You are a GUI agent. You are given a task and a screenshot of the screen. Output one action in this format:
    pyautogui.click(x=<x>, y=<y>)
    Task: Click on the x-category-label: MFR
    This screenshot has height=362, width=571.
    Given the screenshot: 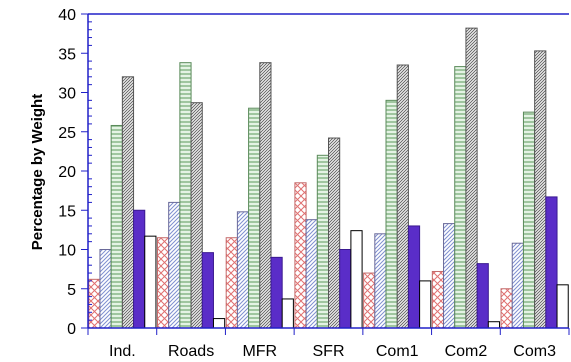 What is the action you would take?
    pyautogui.click(x=259, y=351)
    